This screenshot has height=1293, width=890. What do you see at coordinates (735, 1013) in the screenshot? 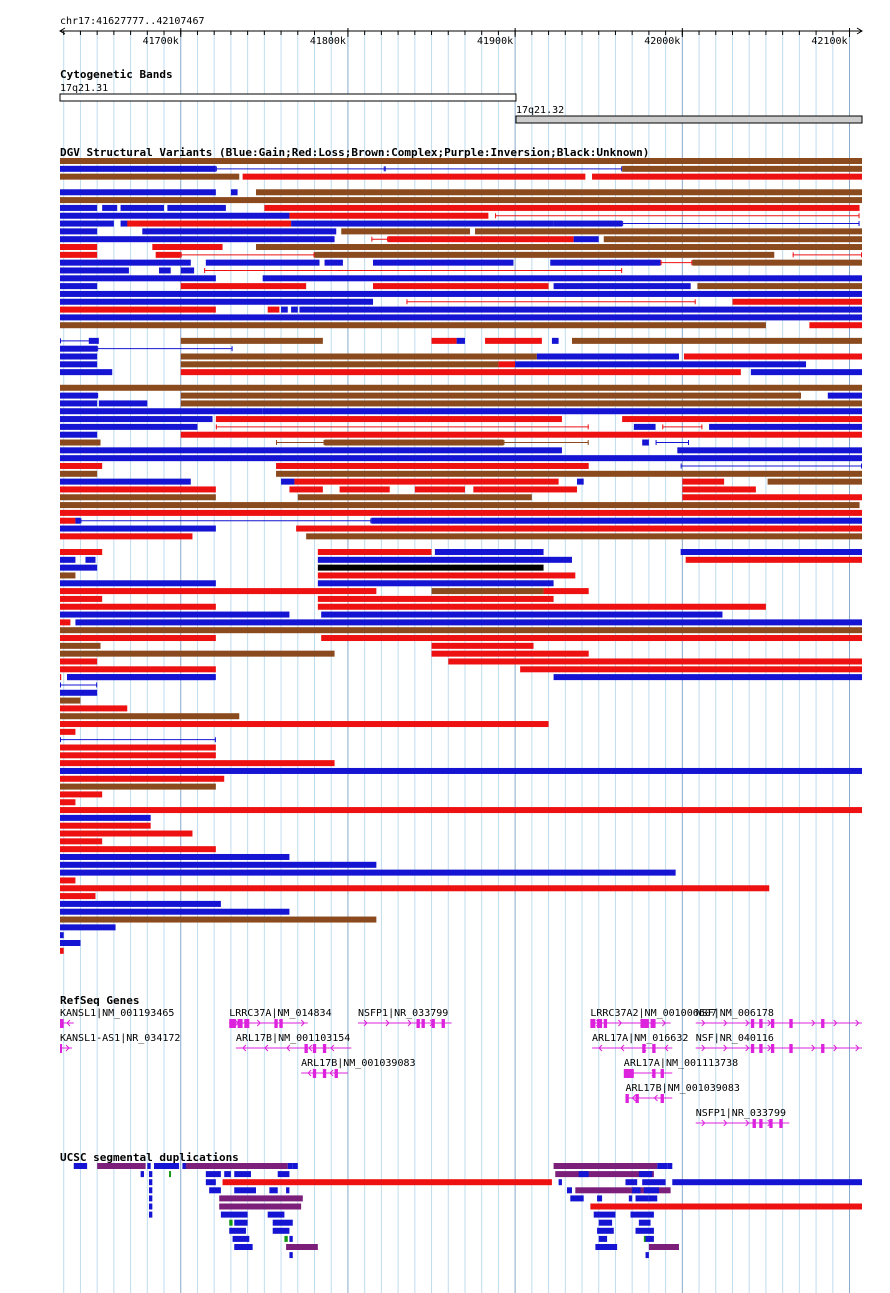
I see `gene-label: NSF|NM_006178` at bounding box center [735, 1013].